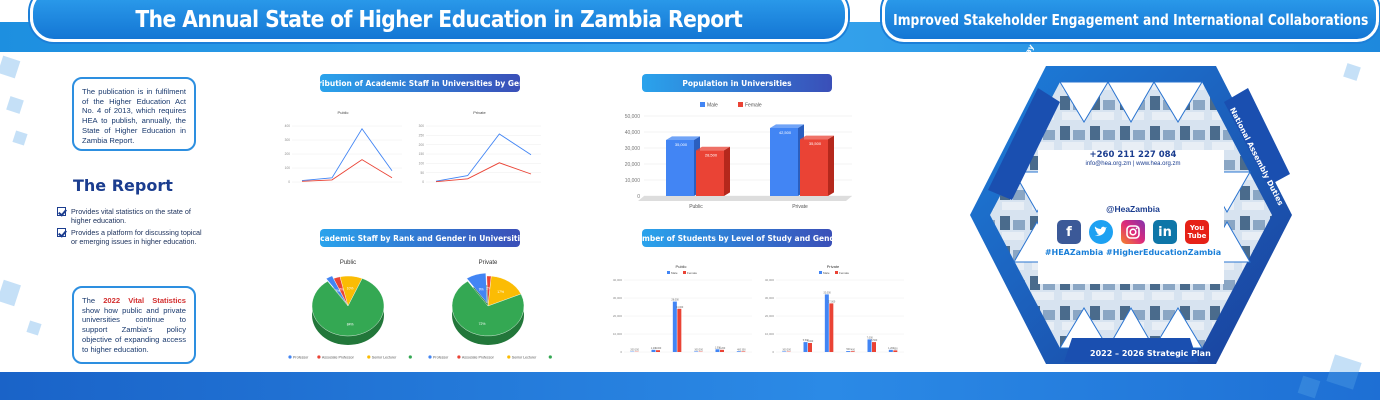  What do you see at coordinates (479, 112) in the screenshot?
I see `chart-title: Private` at bounding box center [479, 112].